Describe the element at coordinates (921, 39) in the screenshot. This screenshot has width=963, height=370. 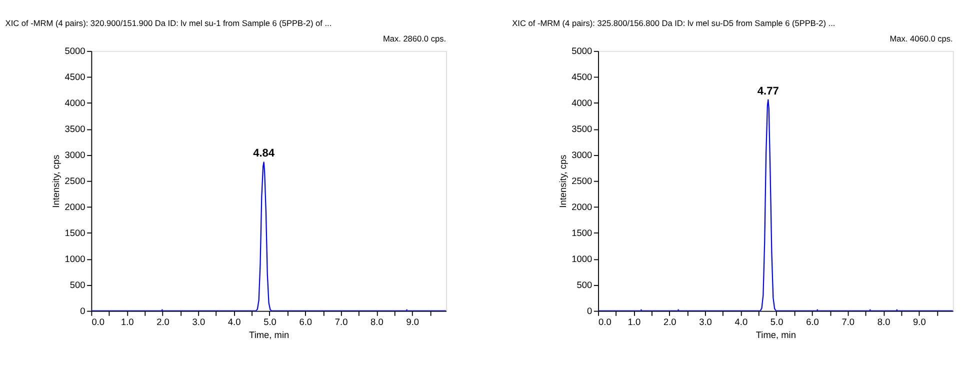
I see `text: Max. 4060.0 cps.` at that location.